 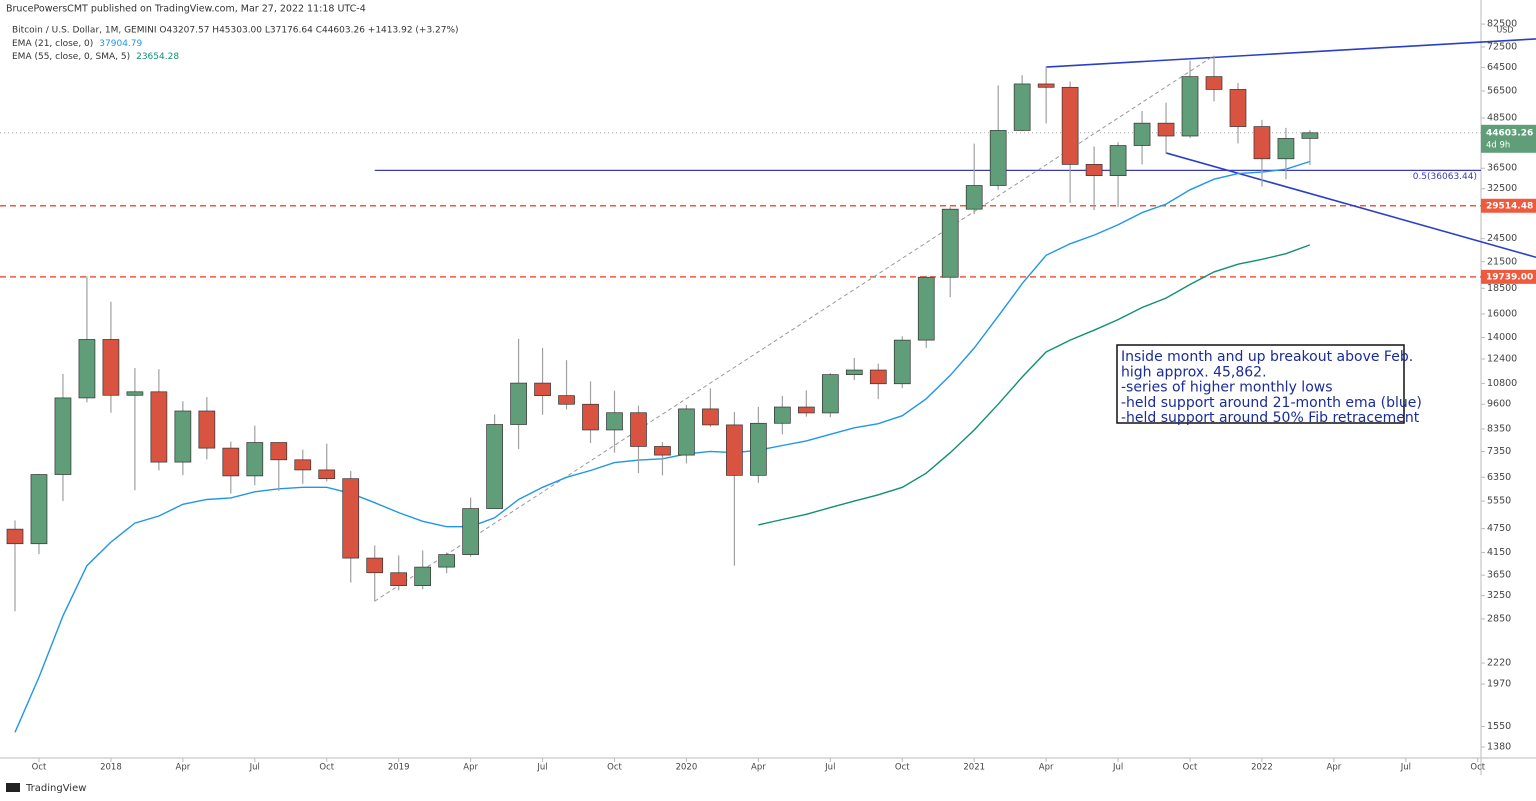 I want to click on last-price-label: 44603.26, so click(x=1509, y=133).